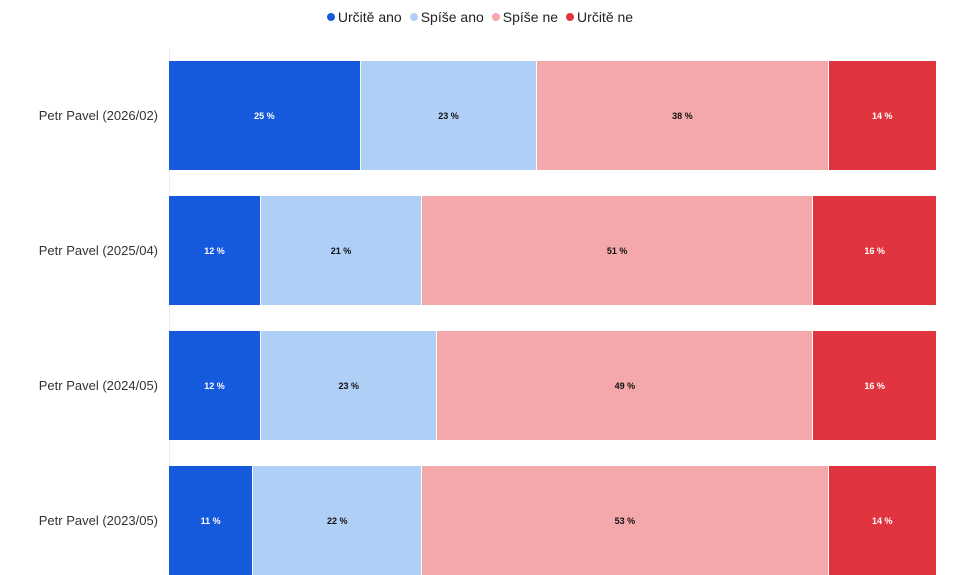  What do you see at coordinates (98, 115) in the screenshot?
I see `category-label: Petr Pavel (2026/02)` at bounding box center [98, 115].